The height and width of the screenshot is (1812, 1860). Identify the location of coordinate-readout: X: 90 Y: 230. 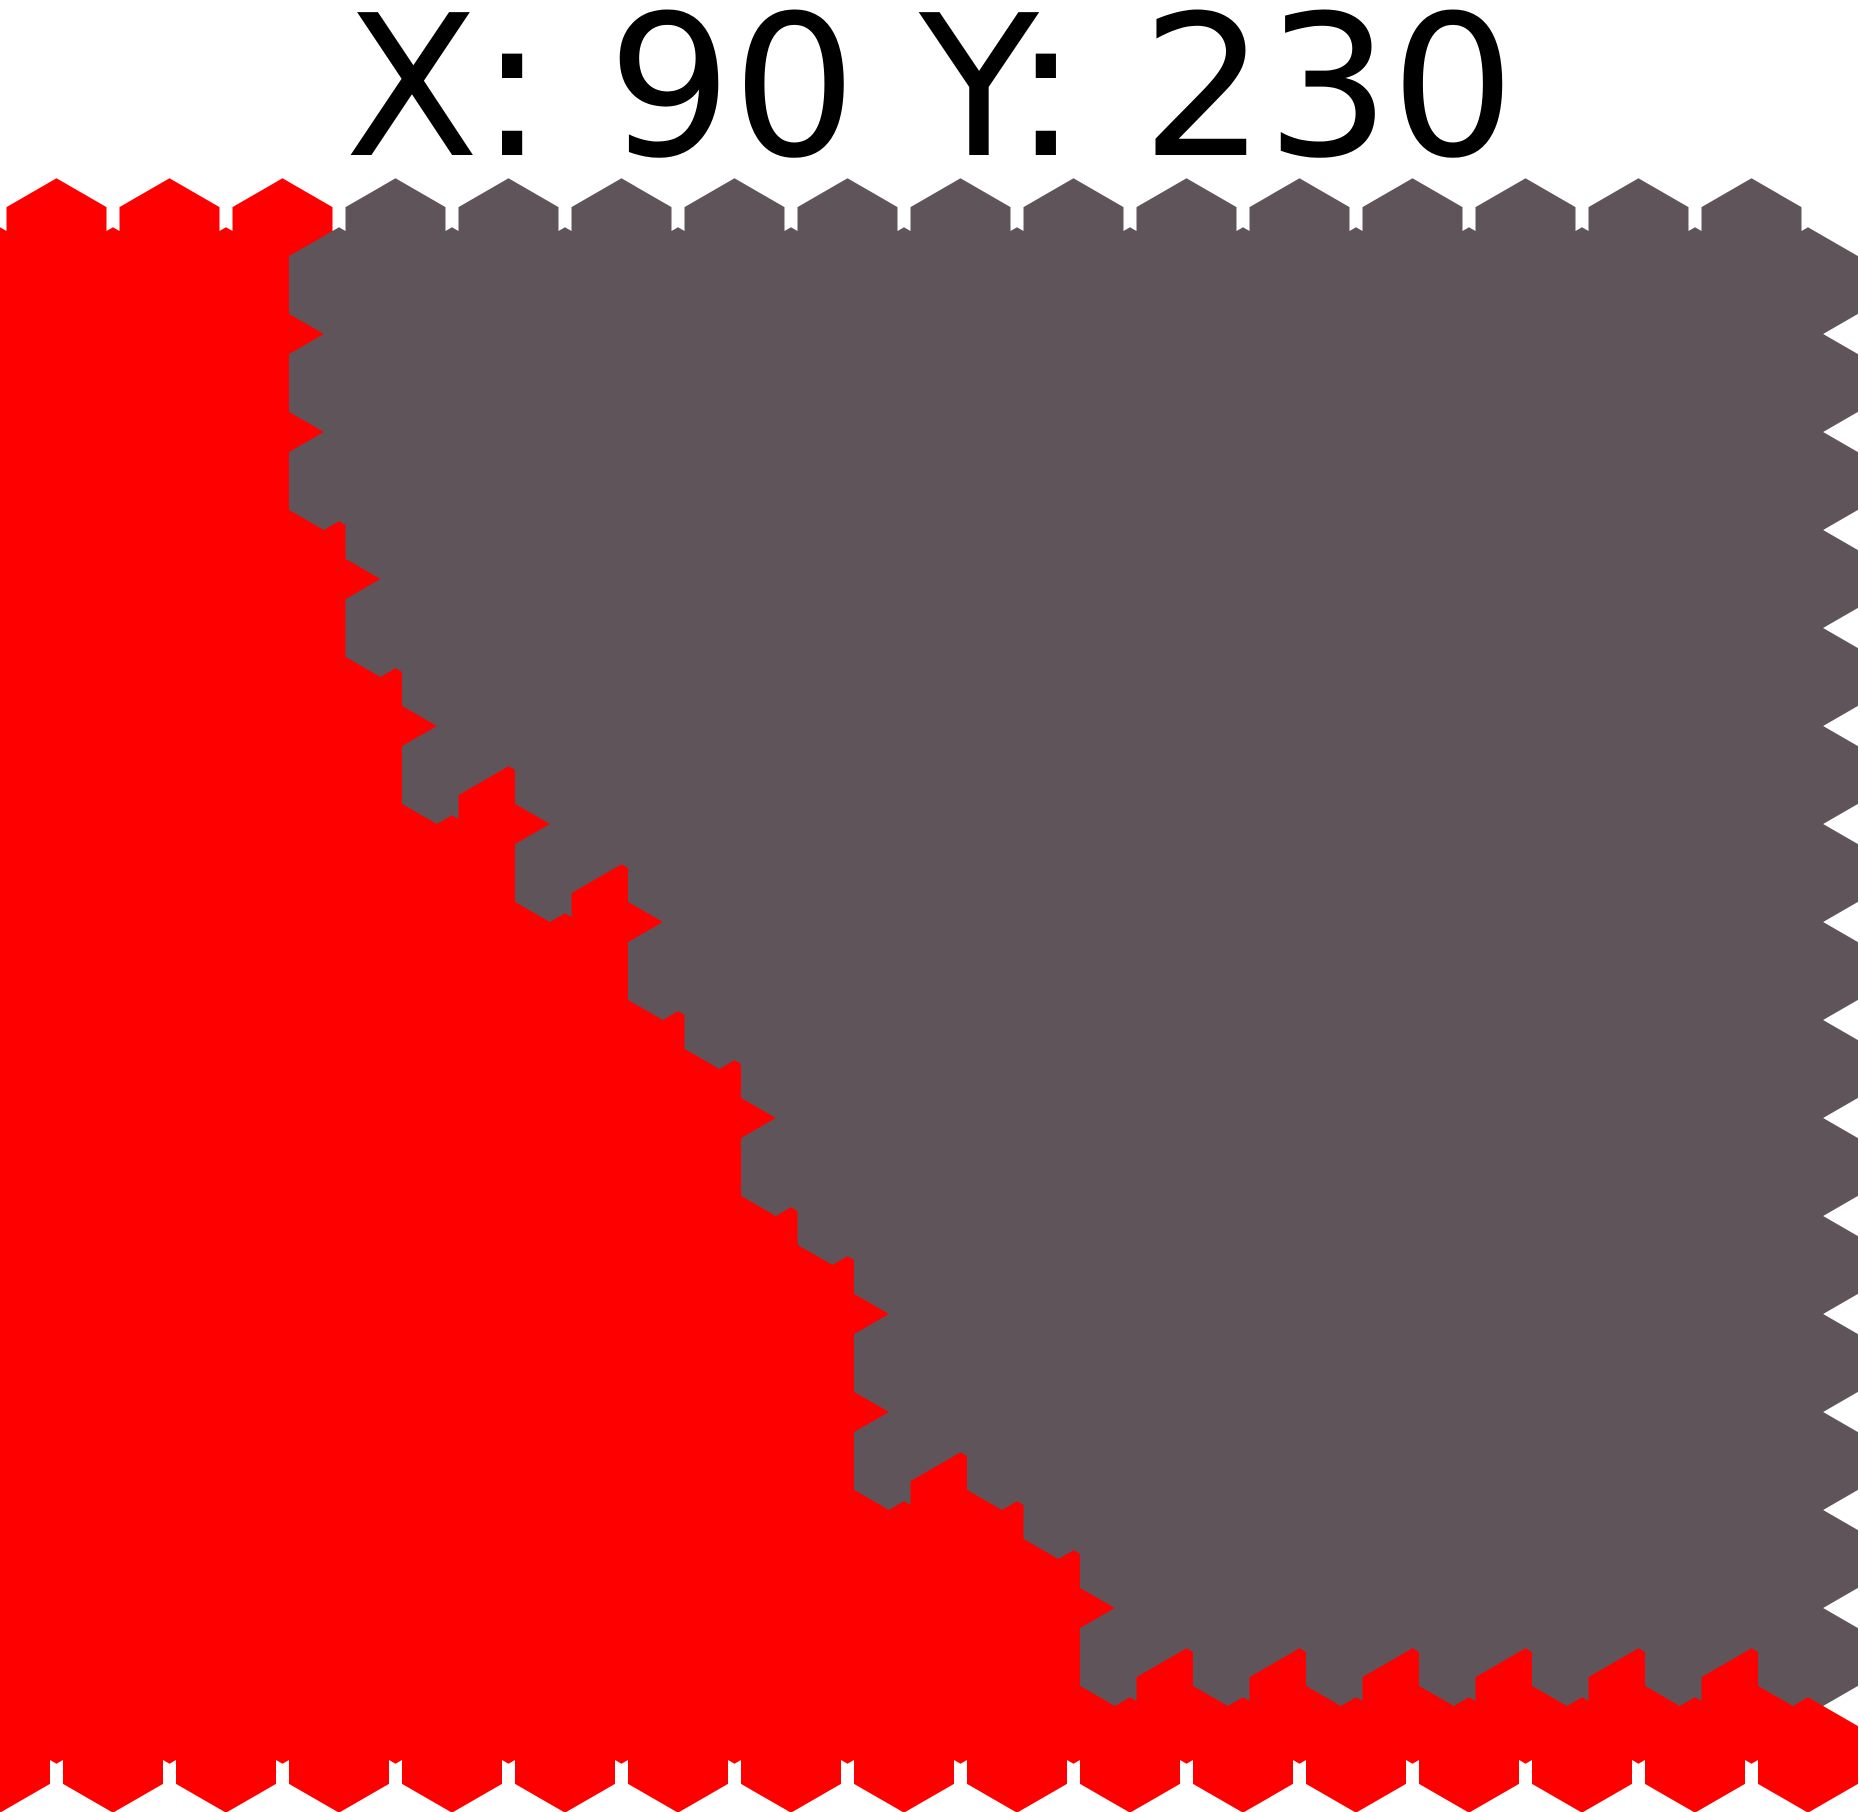
(930, 93).